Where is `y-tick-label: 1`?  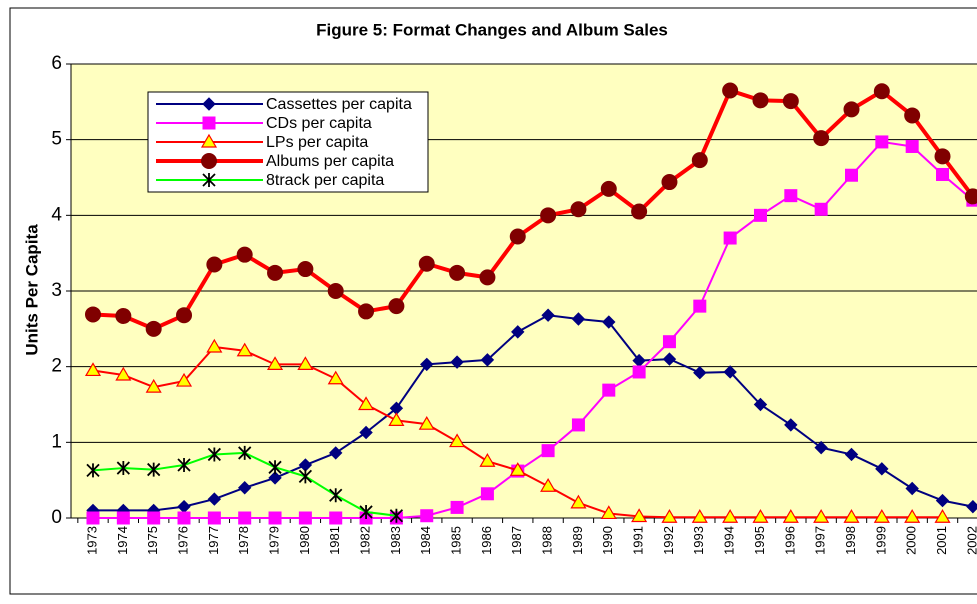
y-tick-label: 1 is located at coordinates (56, 441).